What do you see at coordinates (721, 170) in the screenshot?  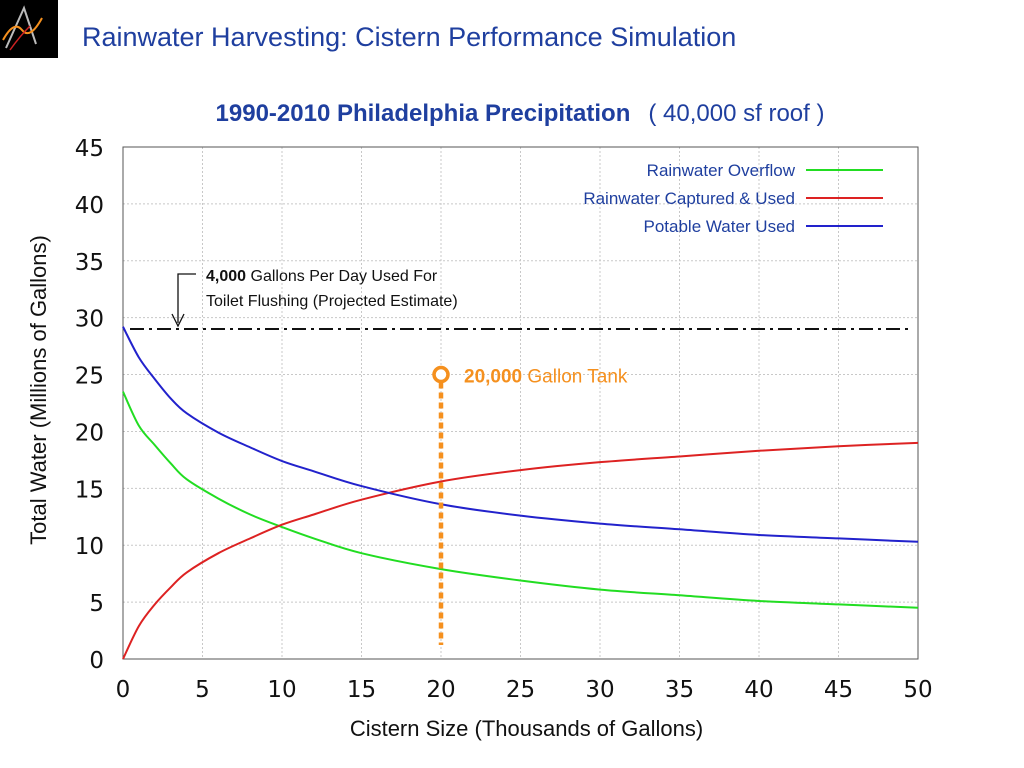 I see `legend-label: Rainwater Overflow` at bounding box center [721, 170].